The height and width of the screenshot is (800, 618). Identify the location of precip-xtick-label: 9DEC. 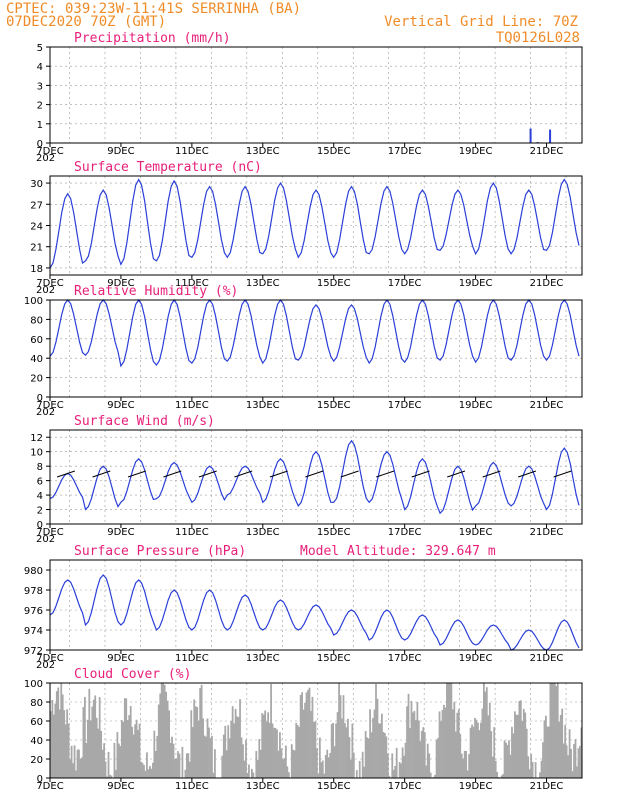
(120, 151).